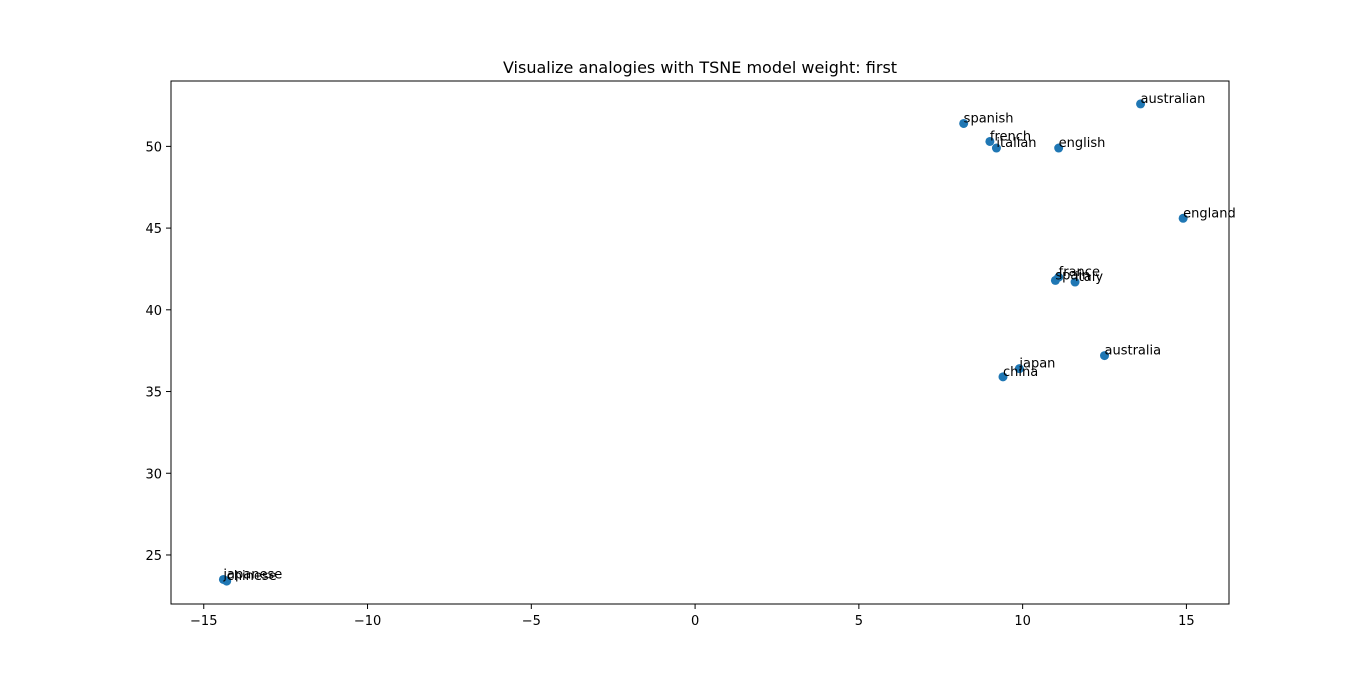 The width and height of the screenshot is (1366, 679). What do you see at coordinates (1209, 213) in the screenshot?
I see `point-label: england` at bounding box center [1209, 213].